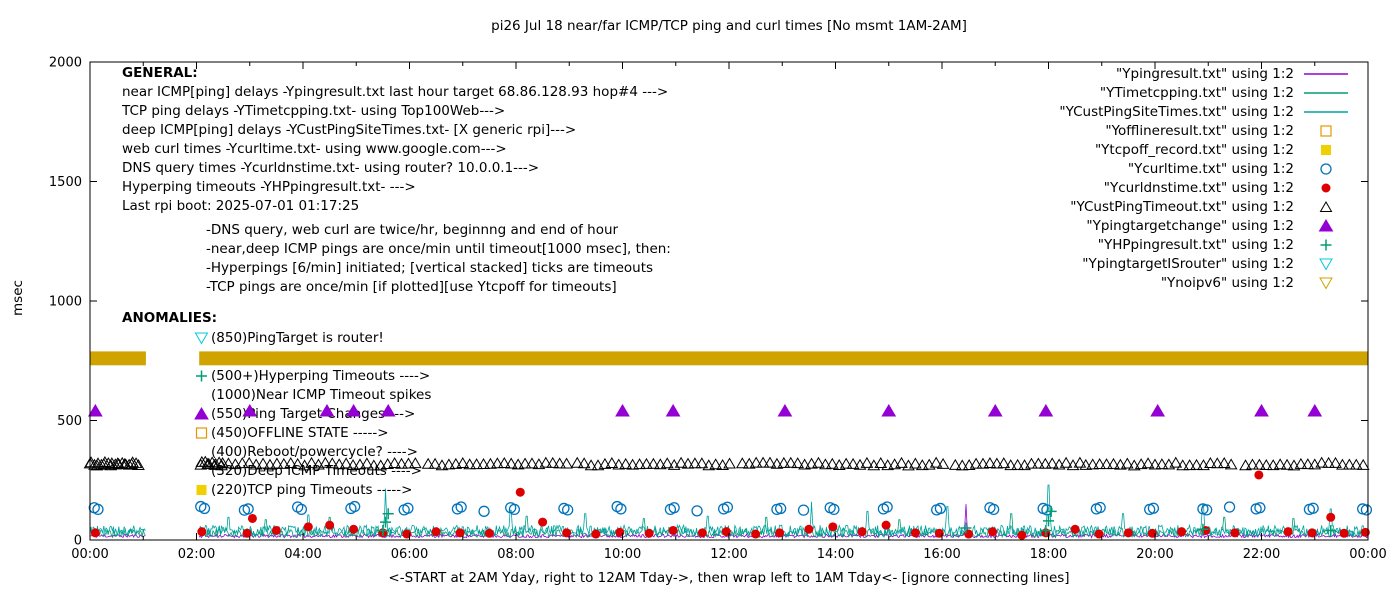  Describe the element at coordinates (302, 554) in the screenshot. I see `svg-text: 04:00` at that location.